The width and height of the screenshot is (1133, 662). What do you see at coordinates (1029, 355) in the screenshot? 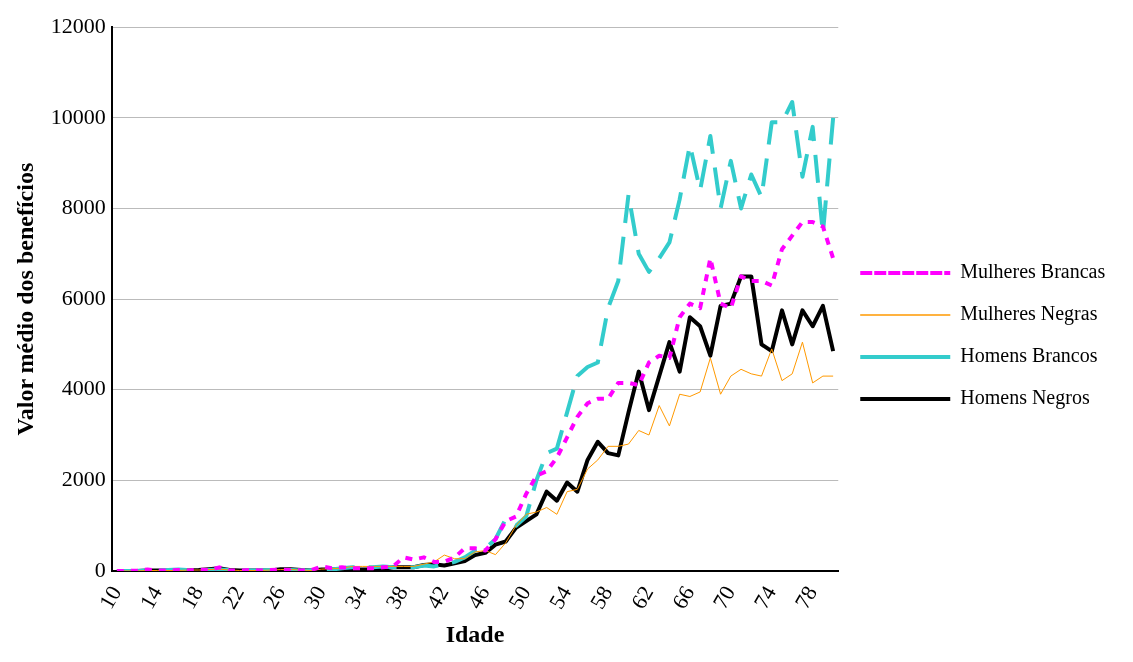
I see `legend-label: Homens Brancos` at bounding box center [1029, 355].